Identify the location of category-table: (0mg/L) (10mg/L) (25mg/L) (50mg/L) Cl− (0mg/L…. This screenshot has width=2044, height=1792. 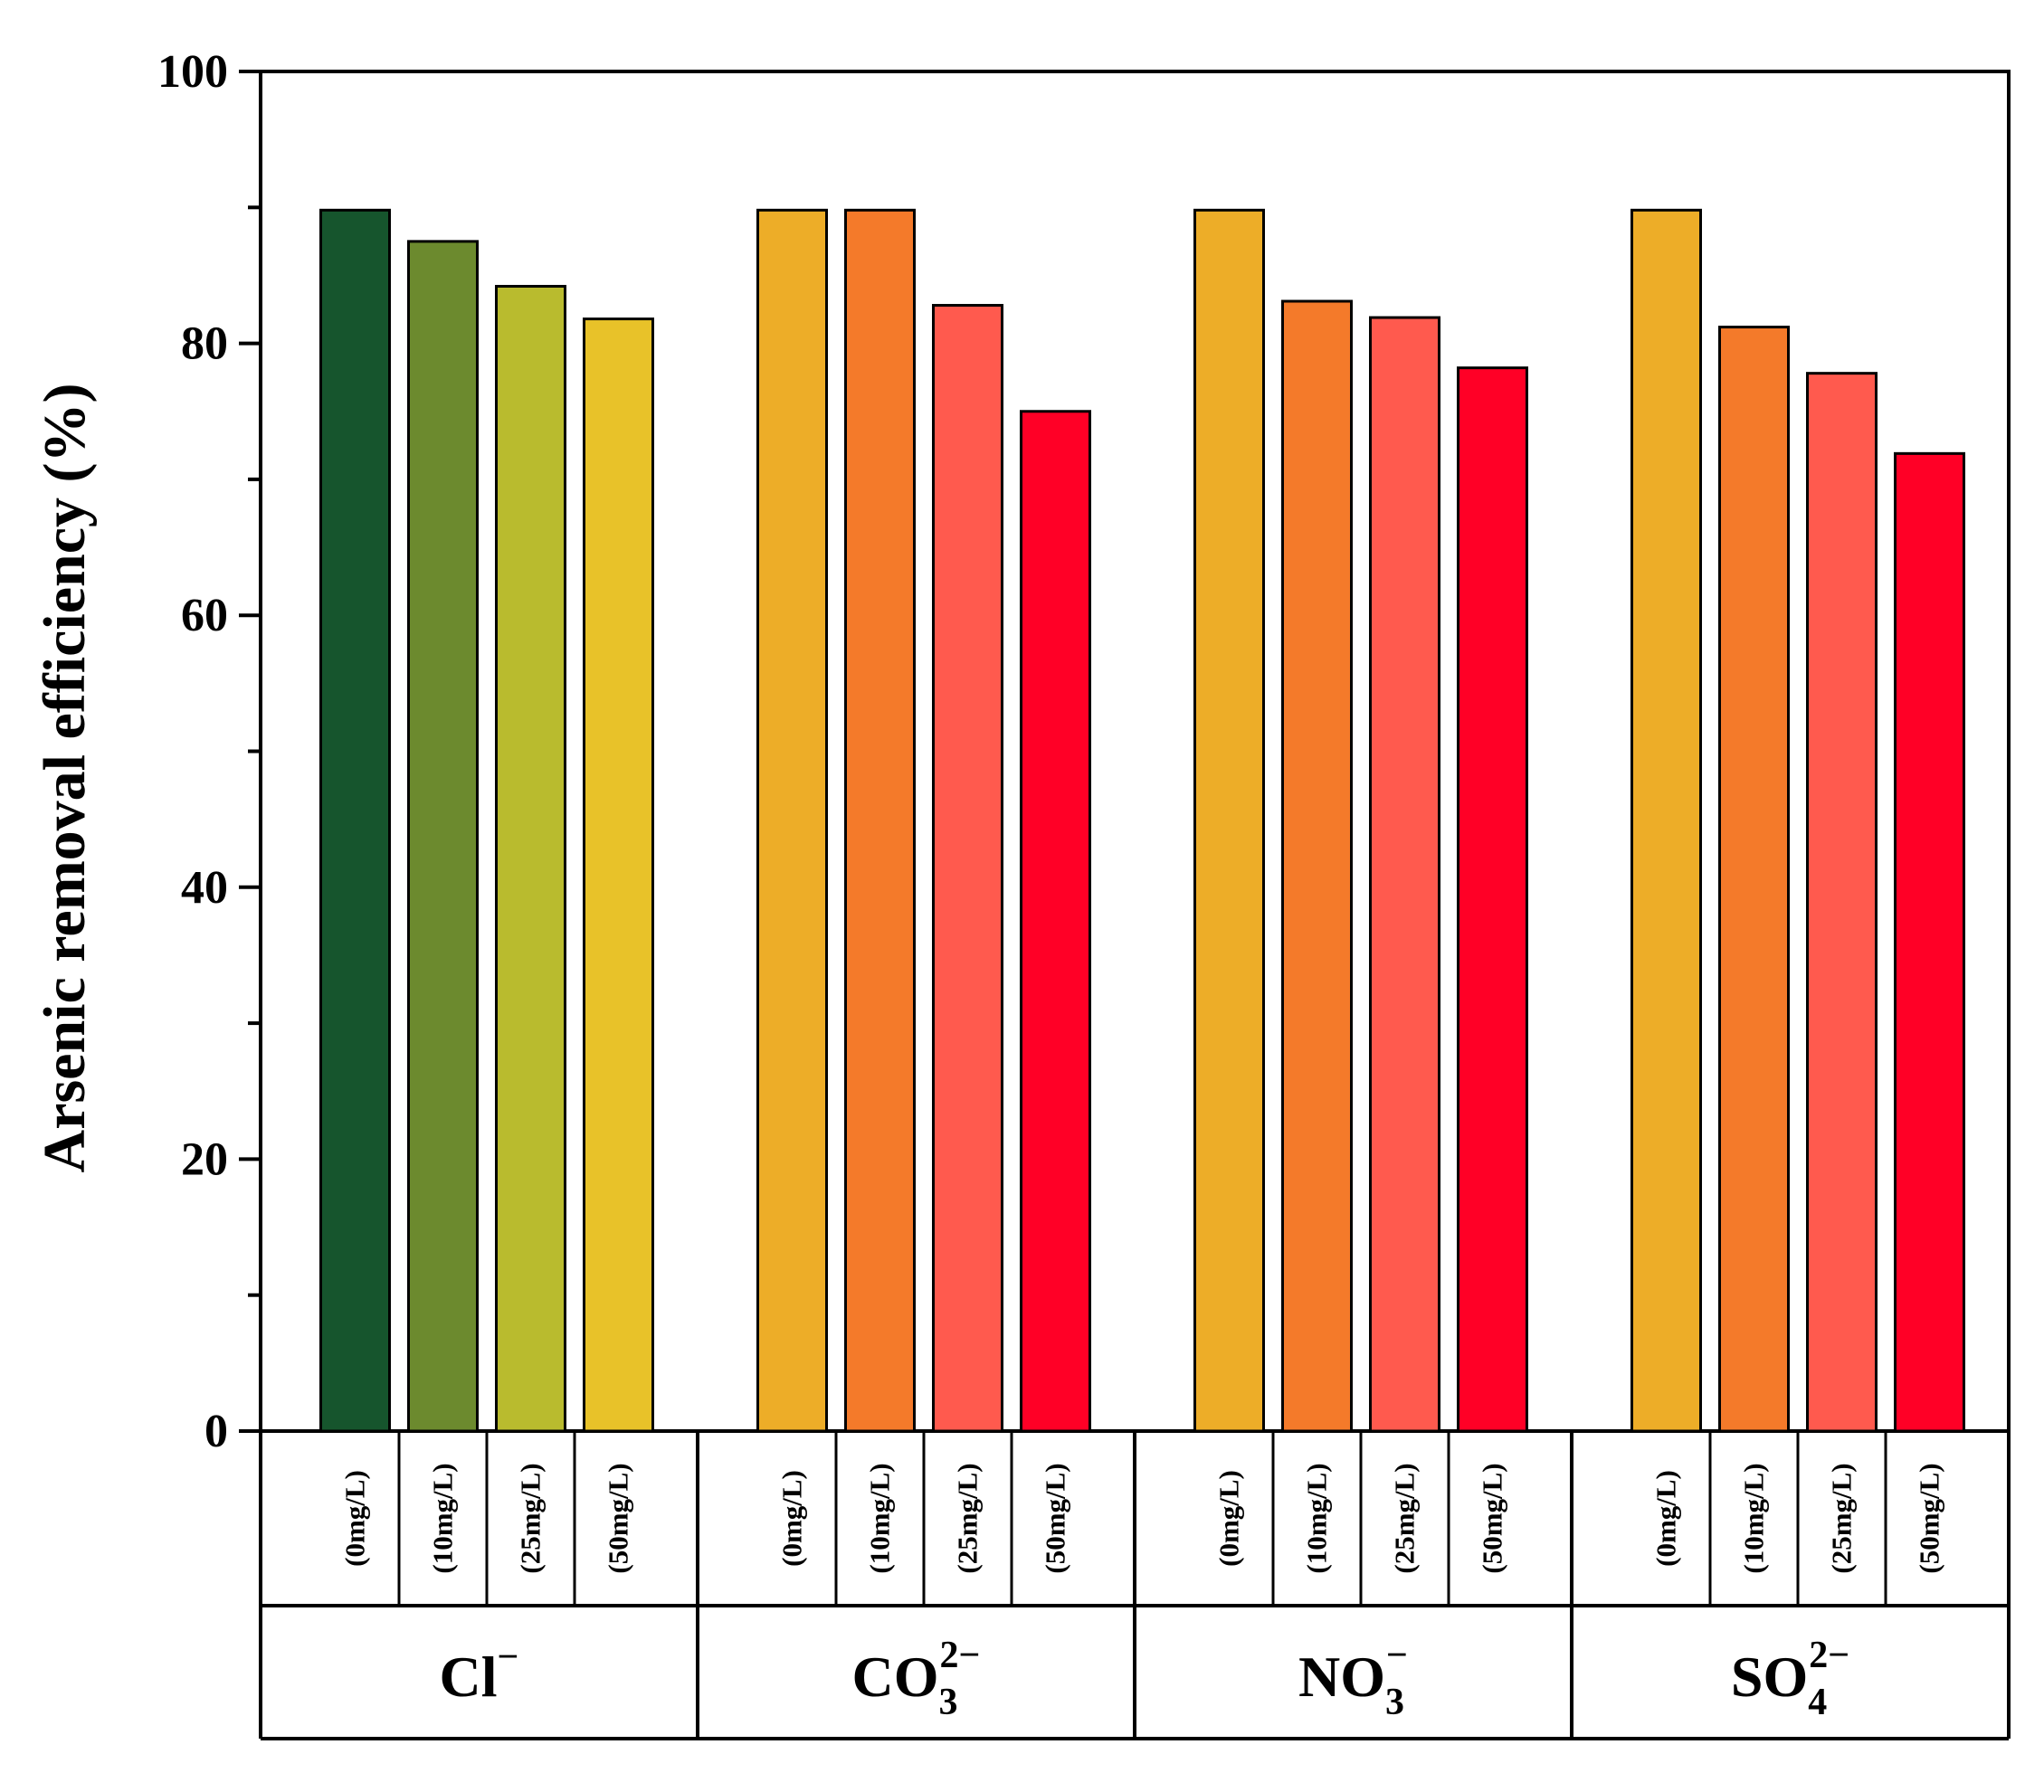
(1135, 1585).